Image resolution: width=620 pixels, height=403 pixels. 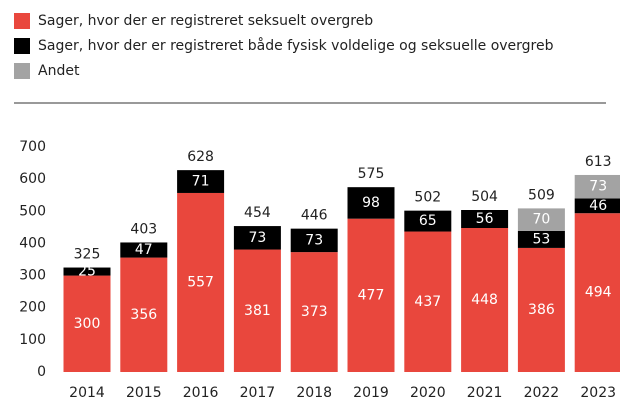 I want to click on x-tick-label: 2023, so click(x=598, y=393).